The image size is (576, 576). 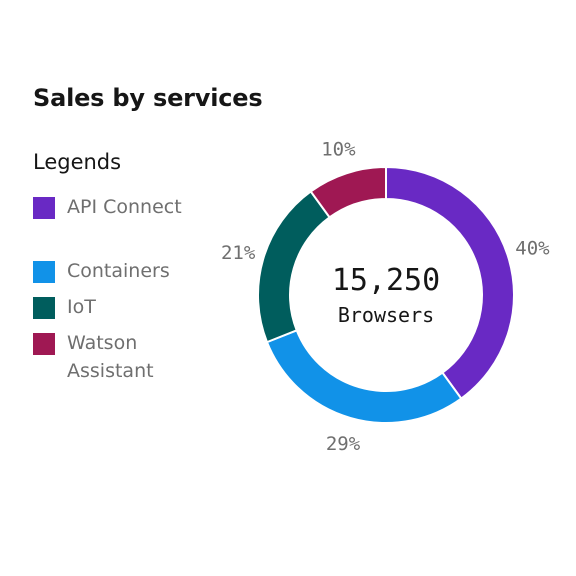 What do you see at coordinates (238, 253) in the screenshot?
I see `donut-value-label: 21%` at bounding box center [238, 253].